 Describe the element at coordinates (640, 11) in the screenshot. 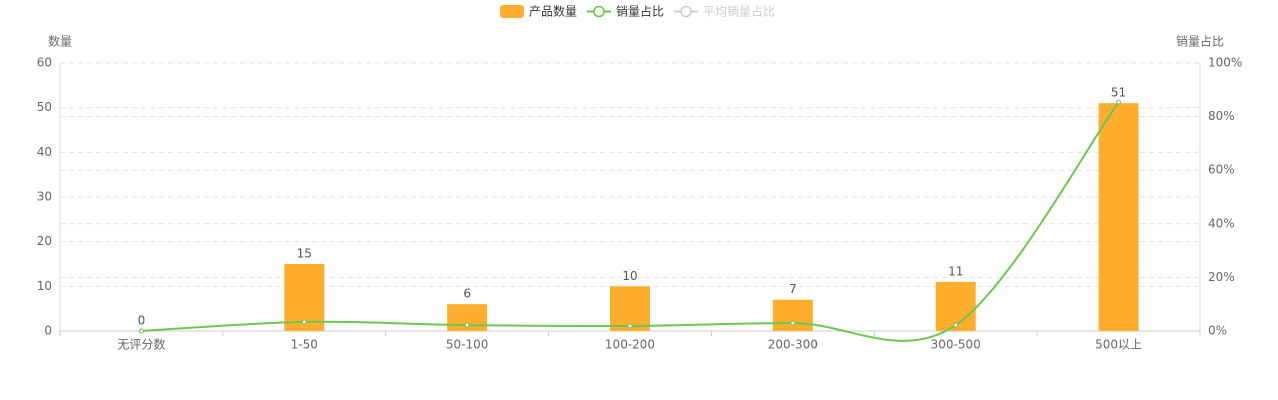

I see `legend-label: 销量占比` at that location.